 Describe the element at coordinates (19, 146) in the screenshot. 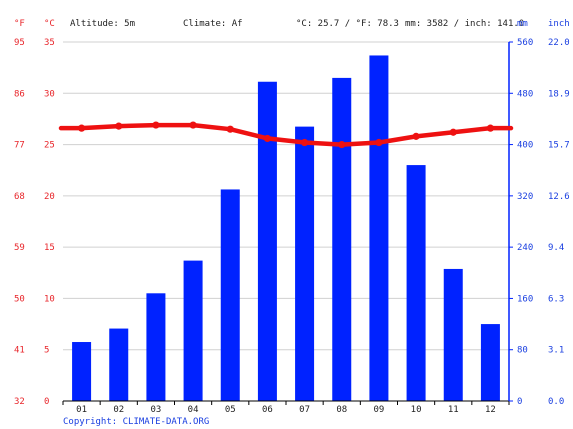

I see `f-tick-label: 77` at that location.